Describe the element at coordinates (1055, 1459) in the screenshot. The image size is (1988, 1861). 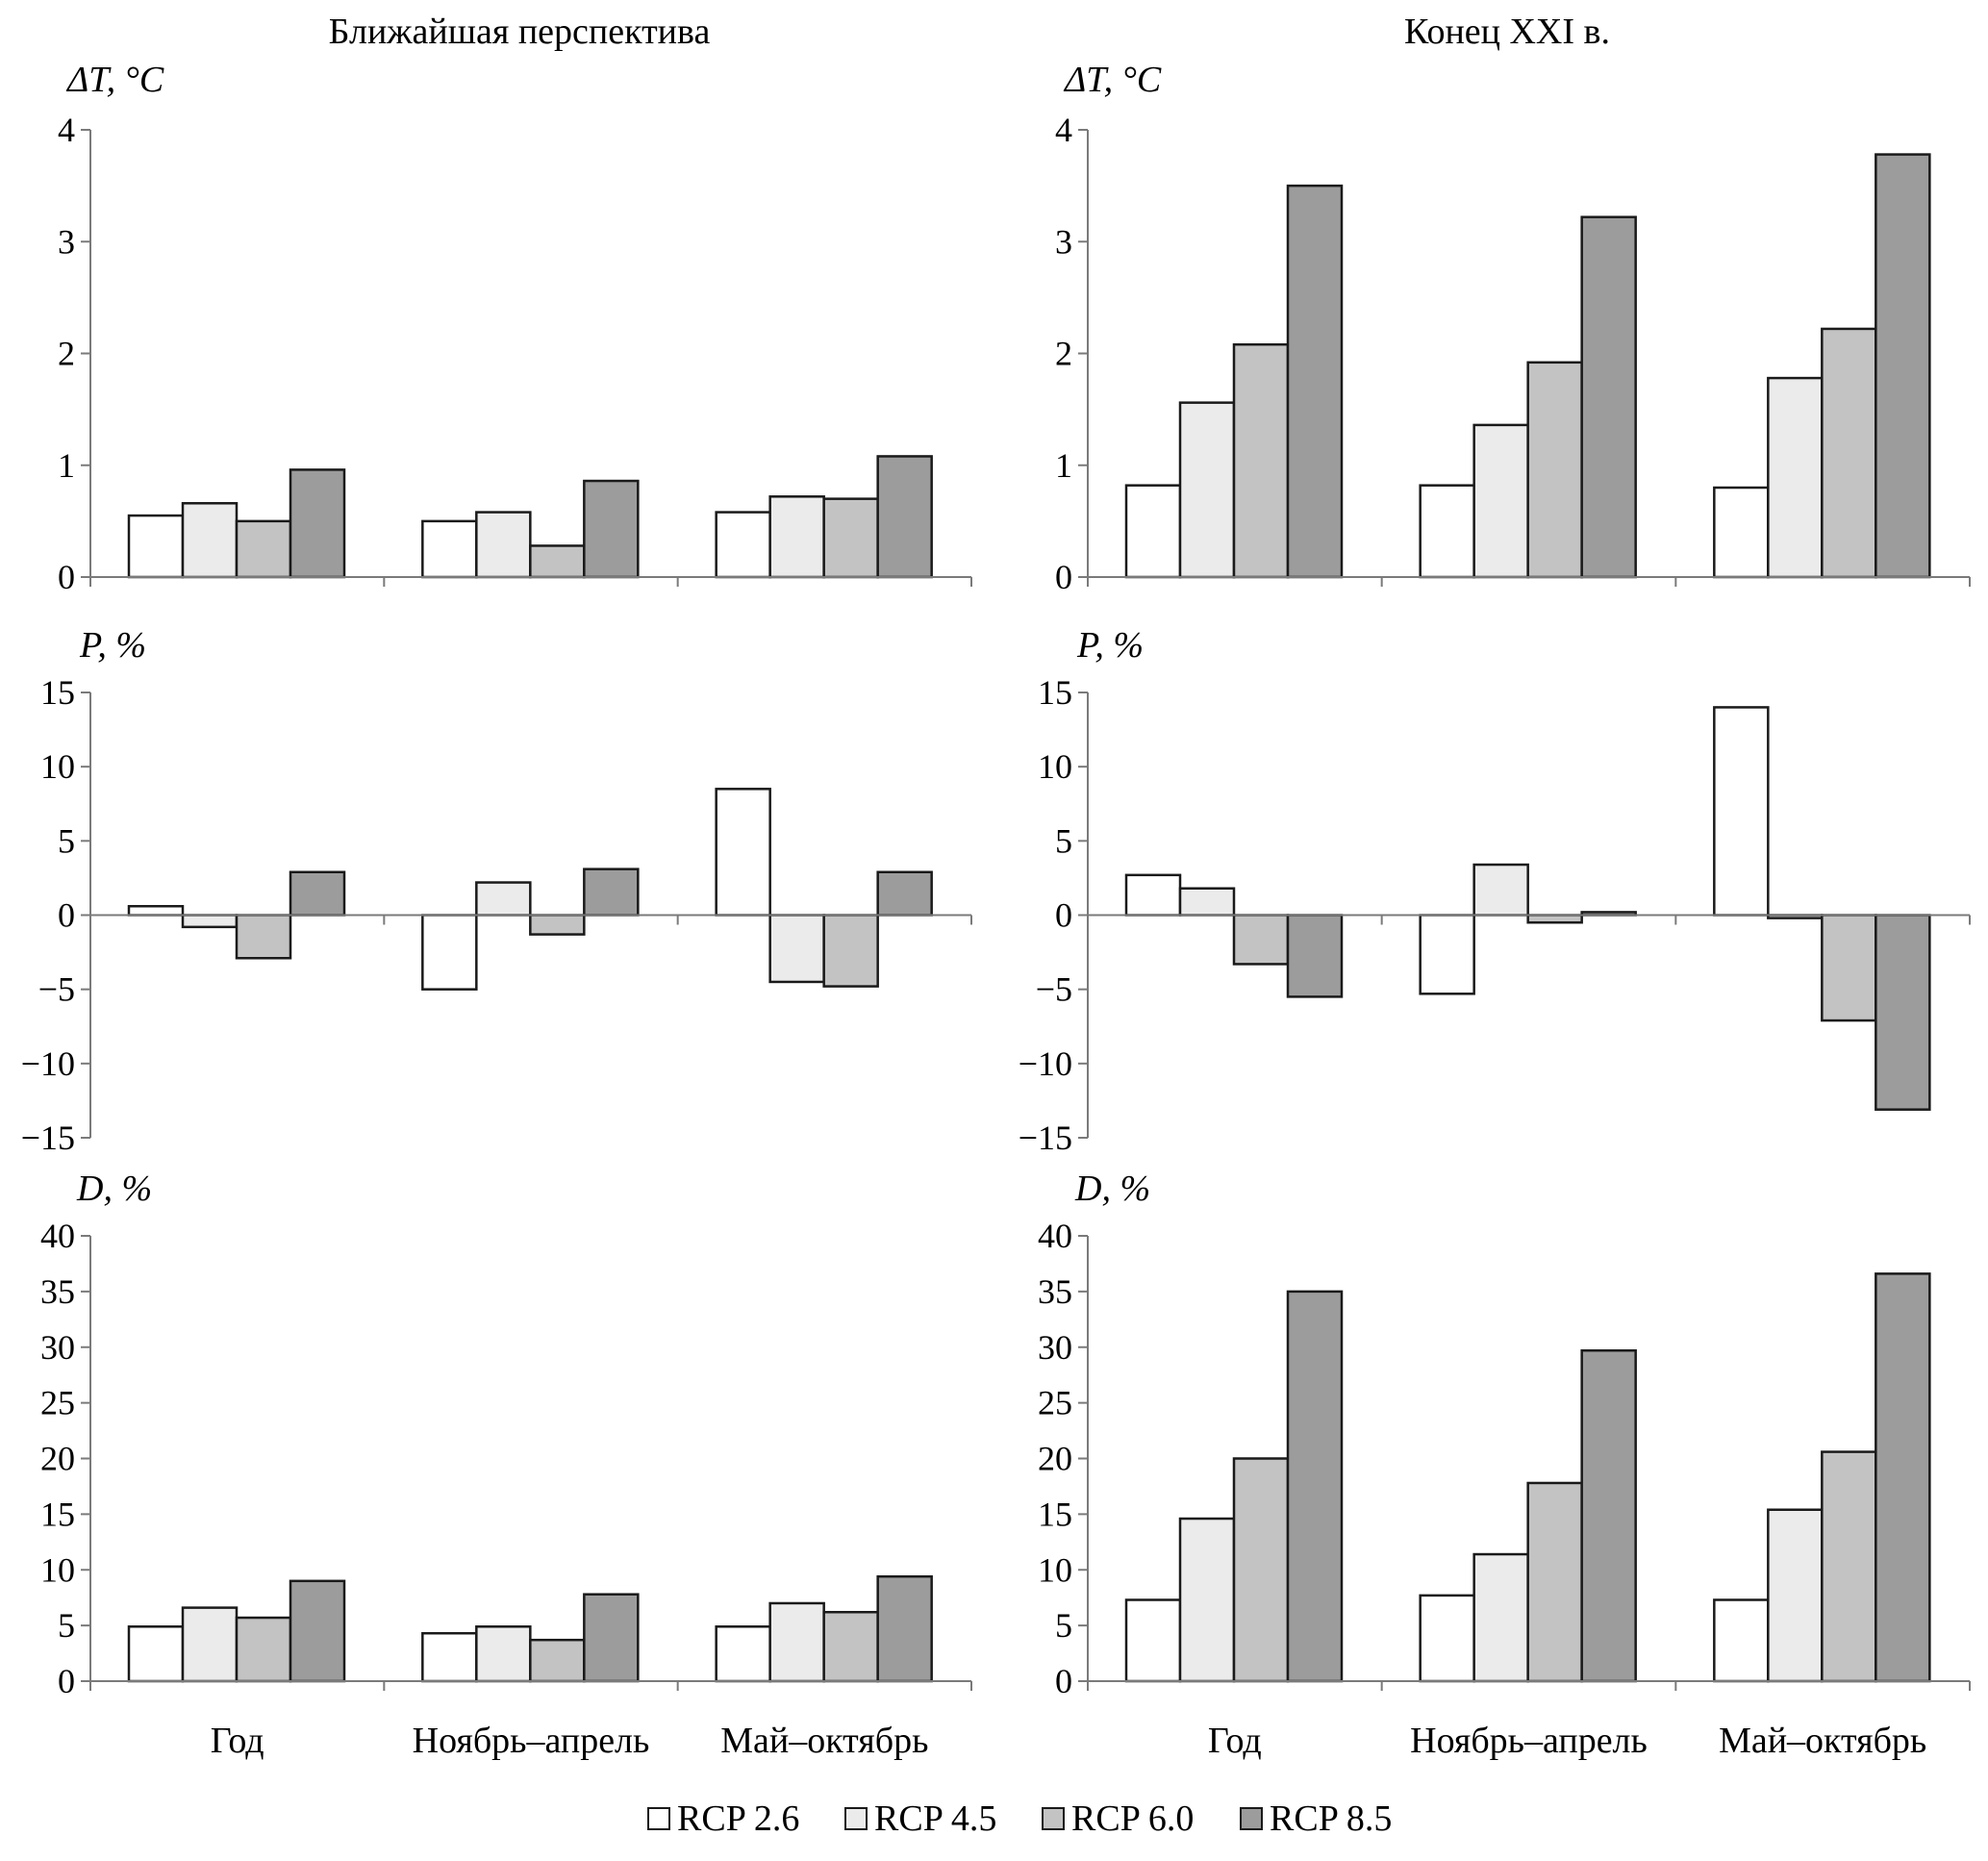
I see `y-tick-label: 20` at that location.